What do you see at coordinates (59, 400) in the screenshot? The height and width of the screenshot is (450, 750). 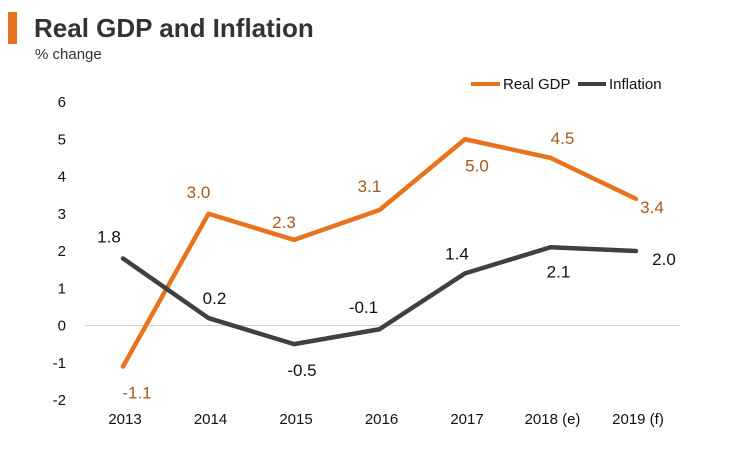 I see `y-tick-label: -2` at bounding box center [59, 400].